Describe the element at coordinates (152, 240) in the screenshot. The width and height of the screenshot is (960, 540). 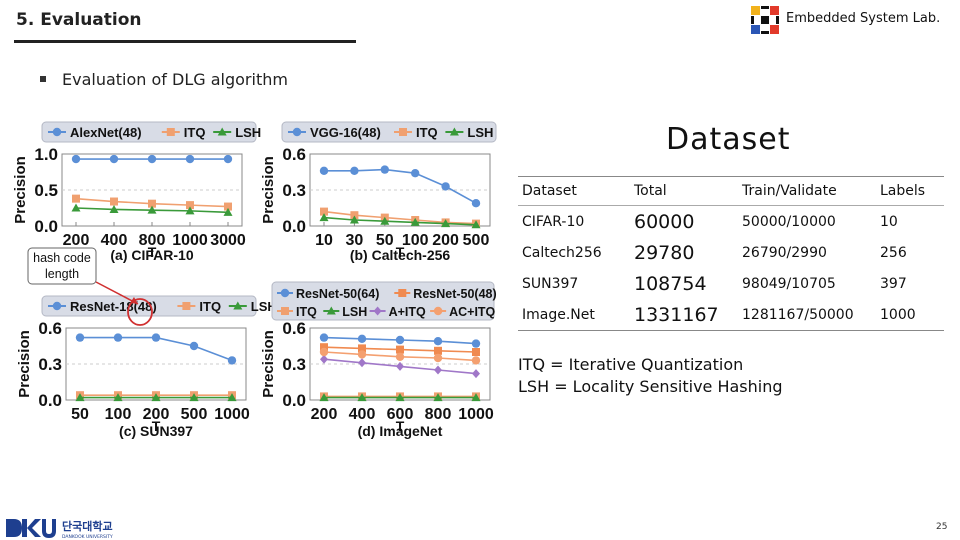
I see `x-tick-label: 800` at that location.